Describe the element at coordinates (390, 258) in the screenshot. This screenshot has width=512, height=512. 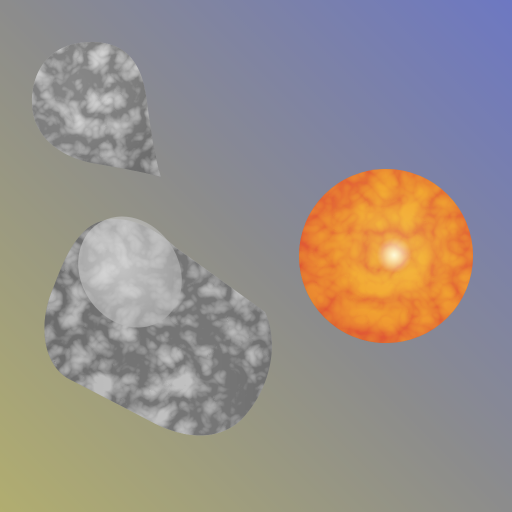
I see `sphere-highlight` at that location.